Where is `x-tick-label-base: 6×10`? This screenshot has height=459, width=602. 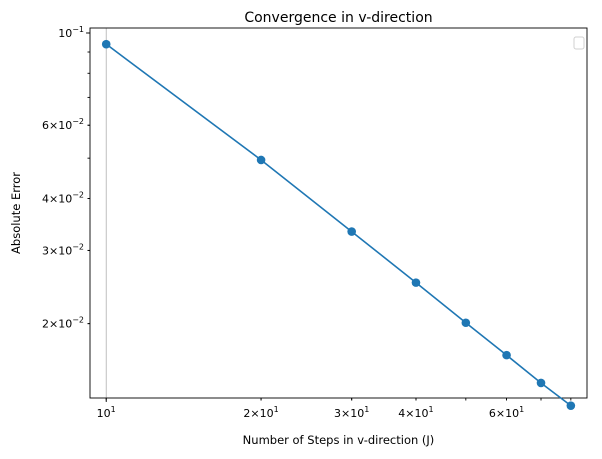 x-tick-label-base: 6×10 is located at coordinates (504, 413).